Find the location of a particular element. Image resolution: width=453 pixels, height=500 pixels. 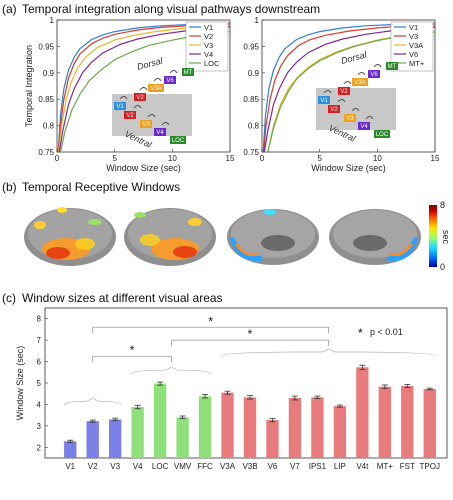

c-ytick-label: 5 is located at coordinates (39, 383).